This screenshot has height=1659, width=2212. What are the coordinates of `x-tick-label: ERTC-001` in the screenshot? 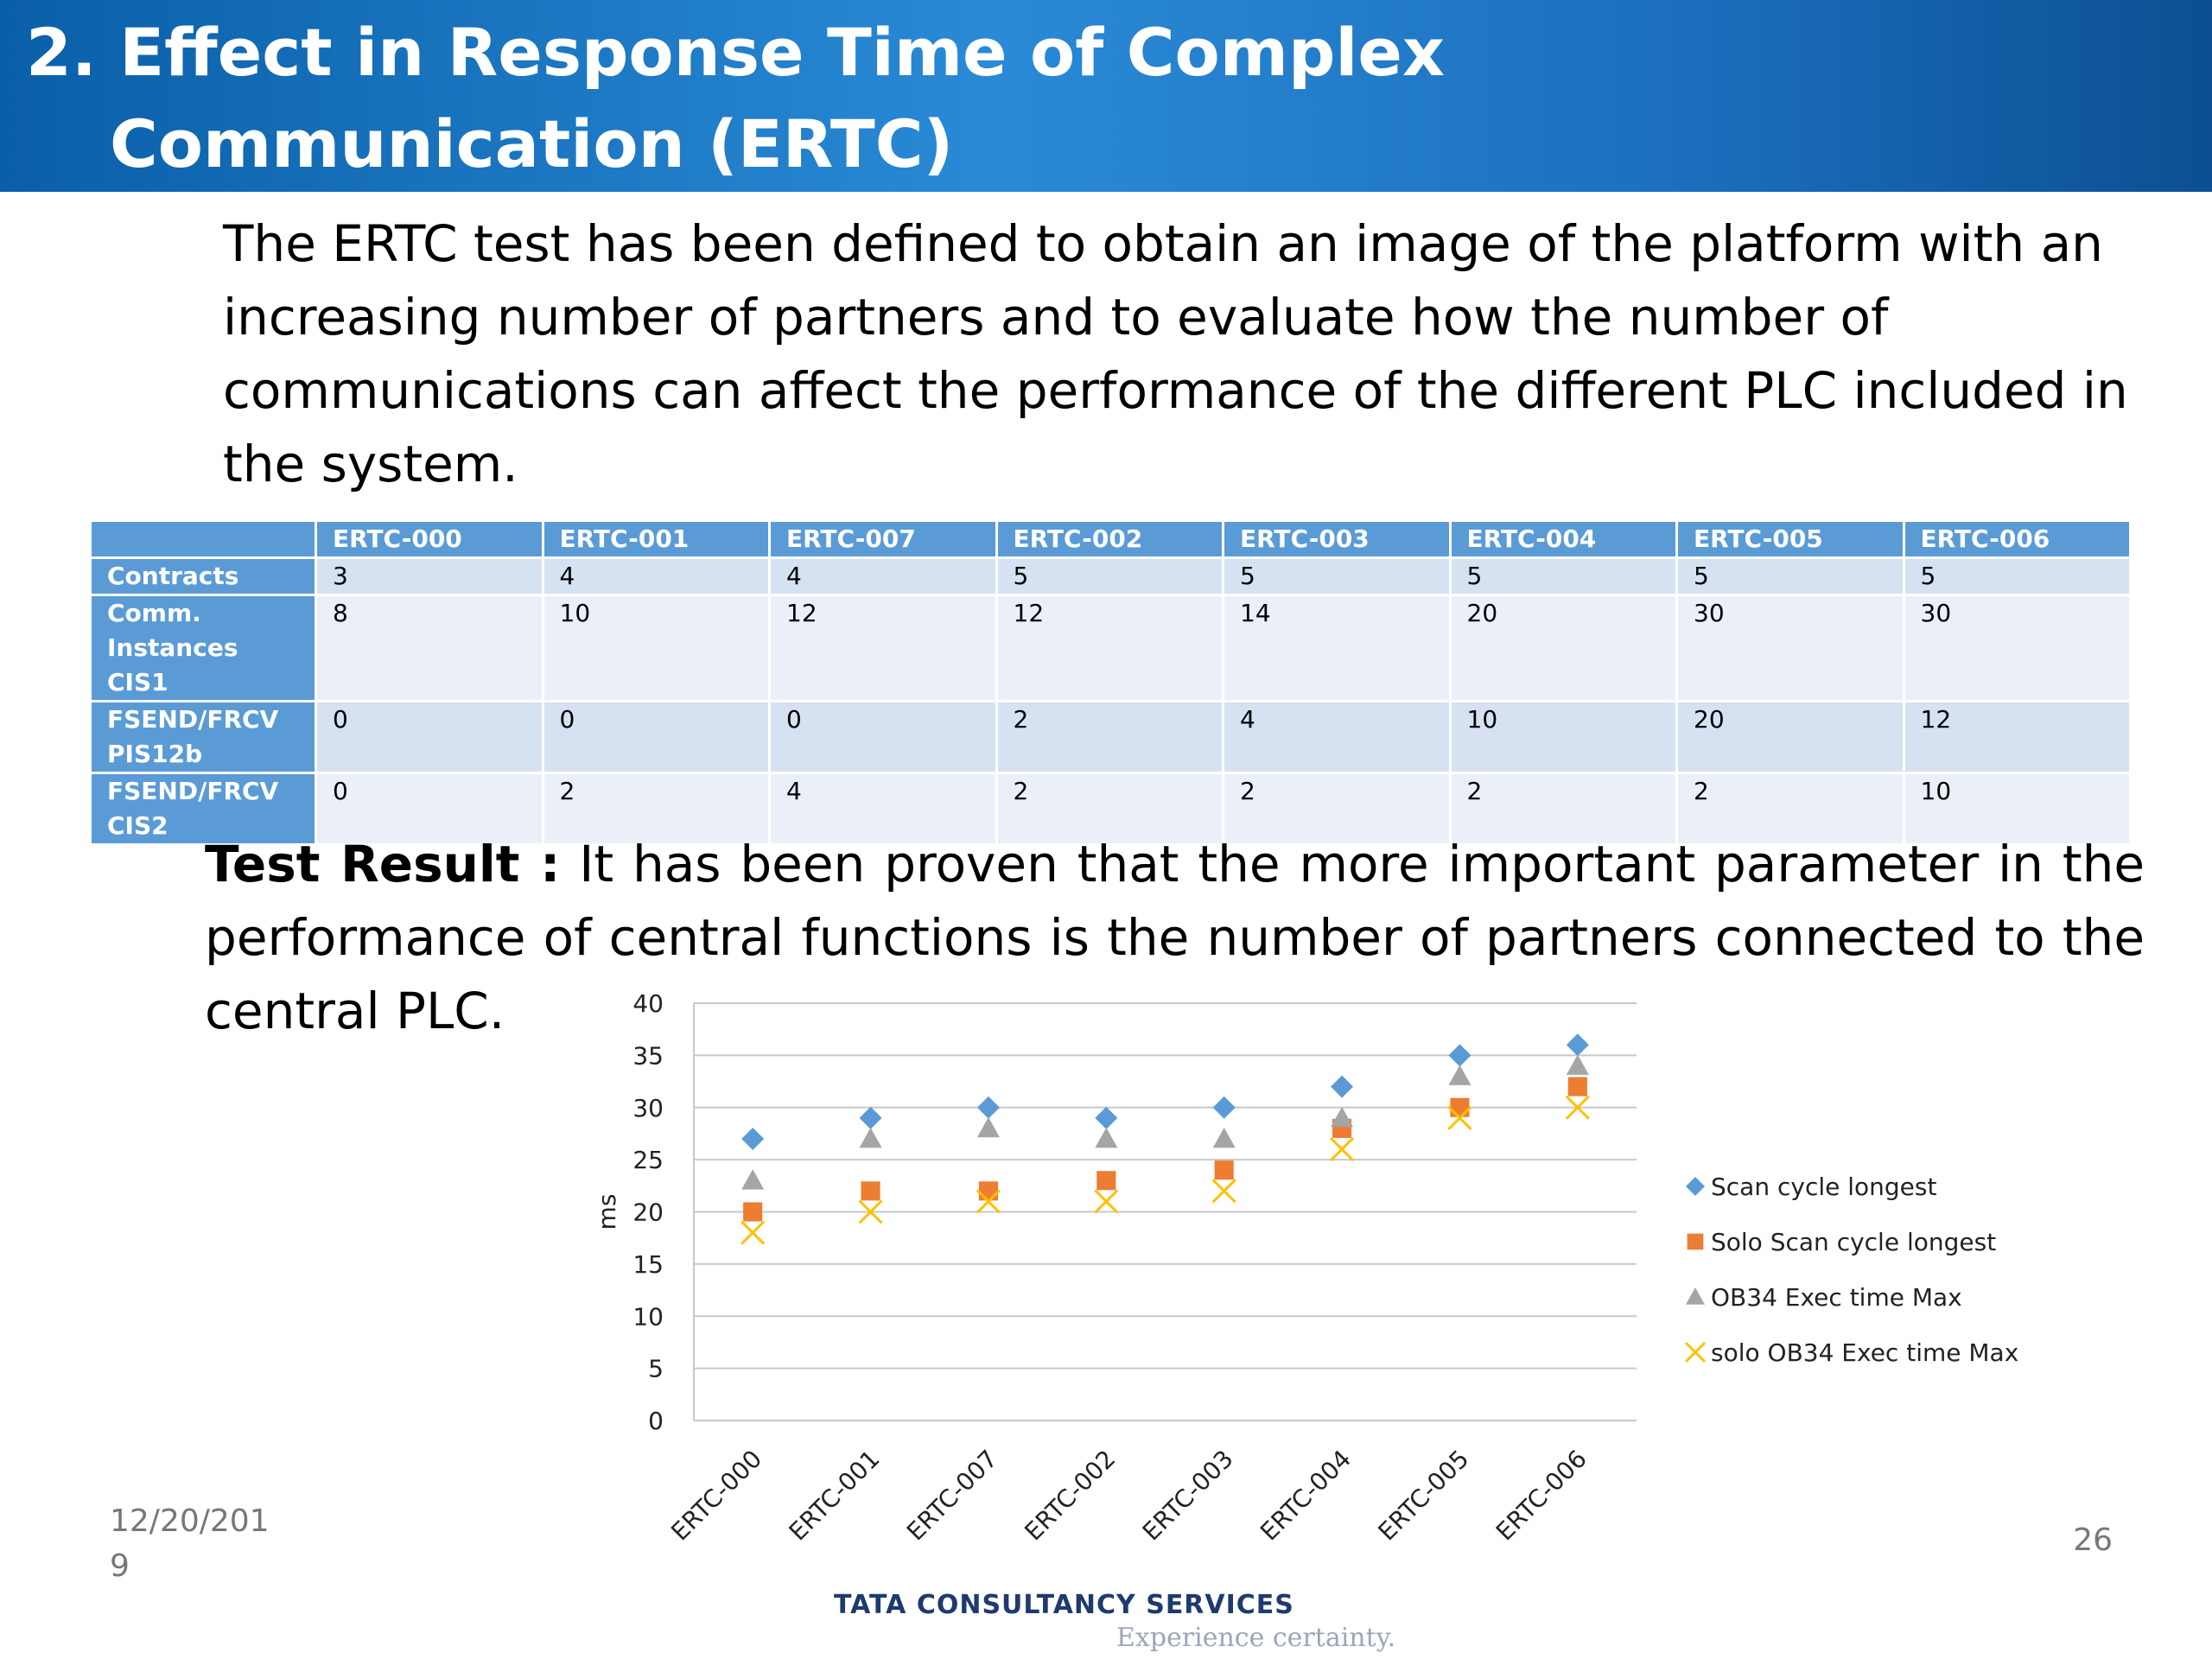 It's located at (835, 1496).